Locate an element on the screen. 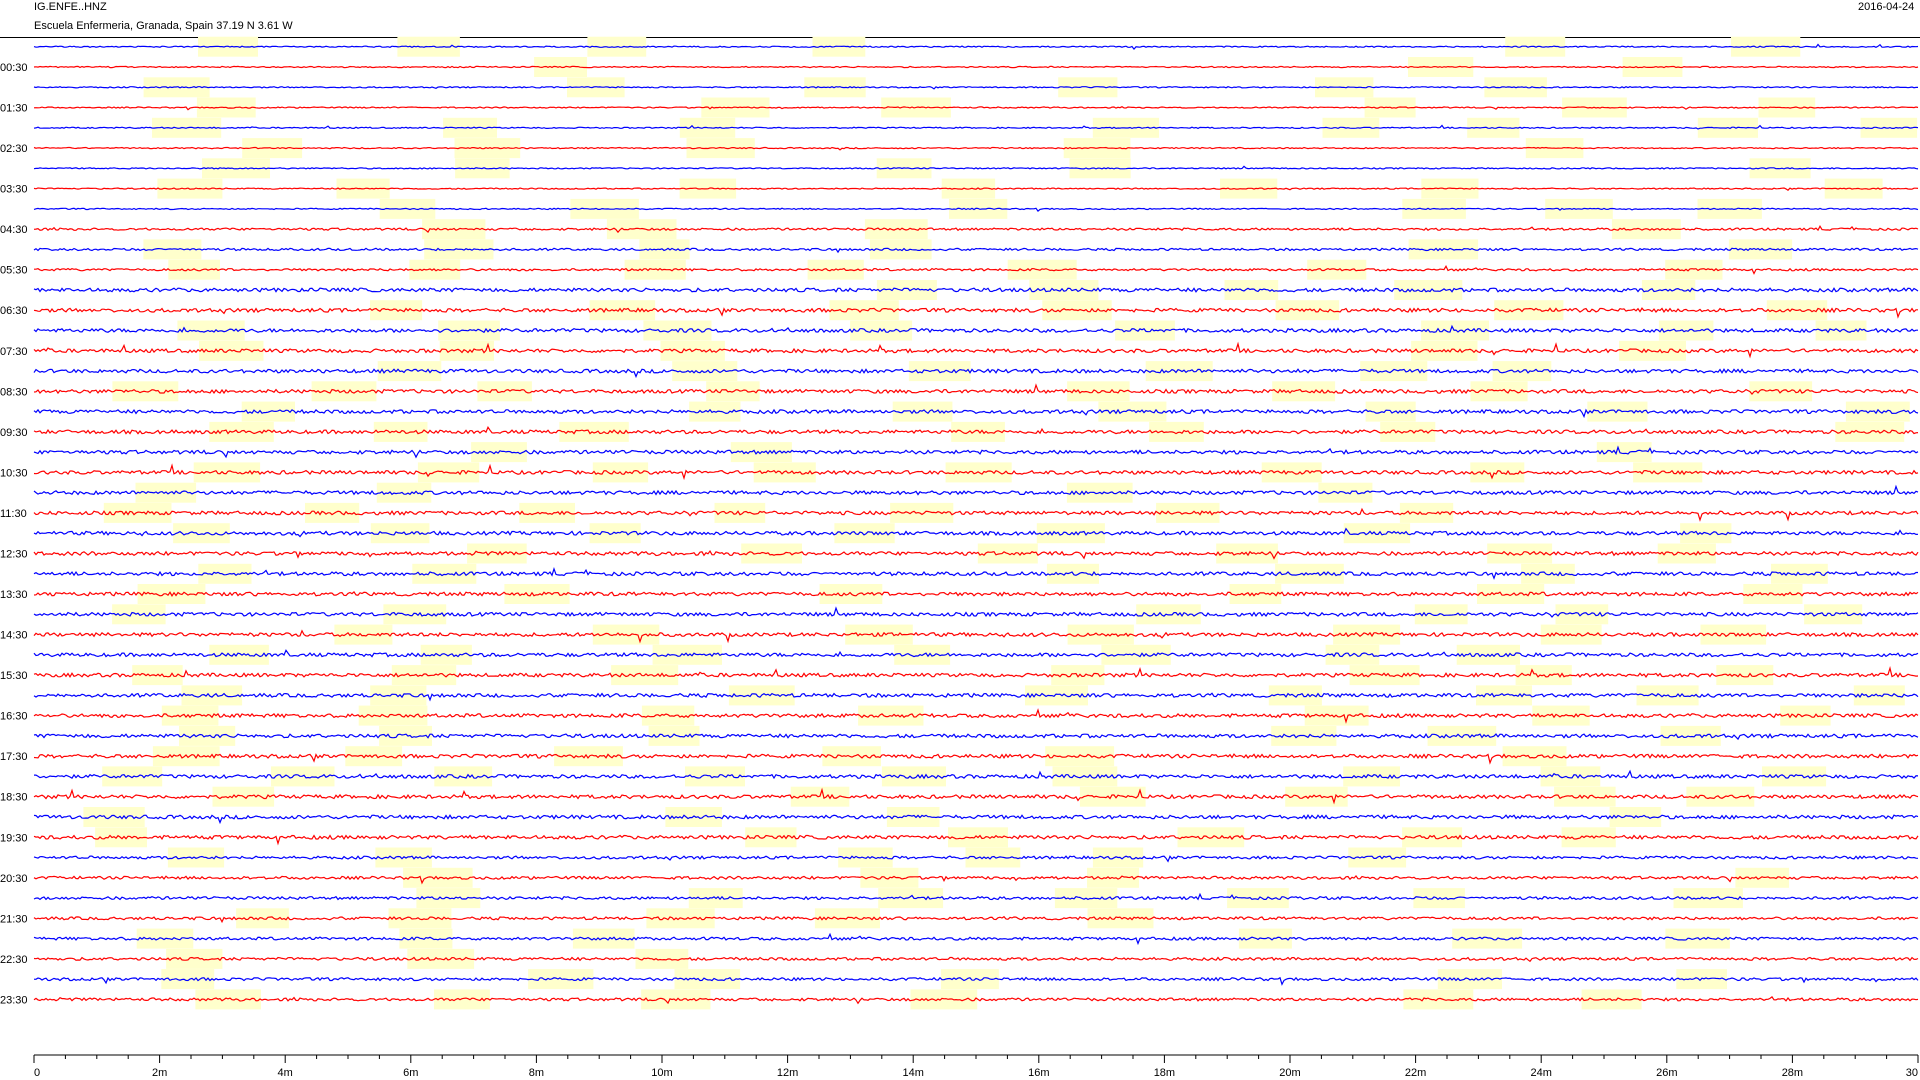  row-time-label: 01:30 is located at coordinates (14, 109).